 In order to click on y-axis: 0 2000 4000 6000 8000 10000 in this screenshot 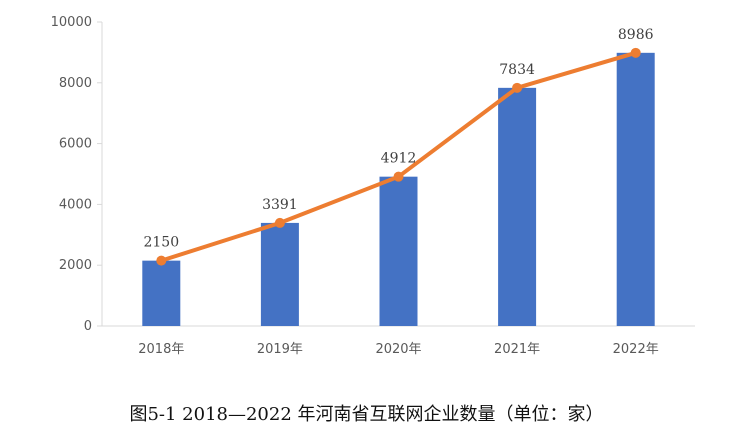, I will do `click(77, 174)`.